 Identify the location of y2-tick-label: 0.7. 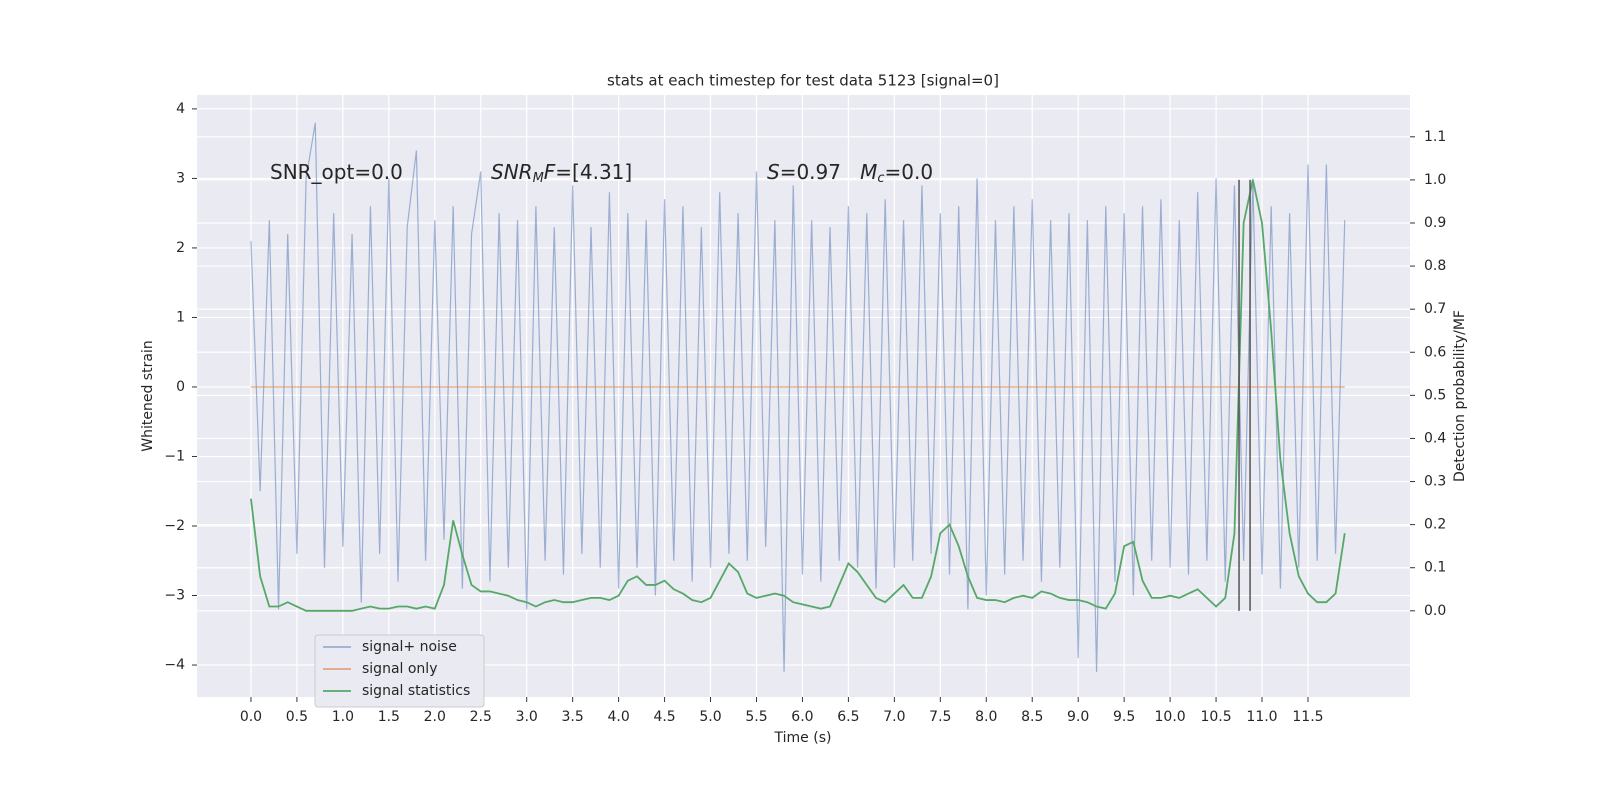
(1435, 309).